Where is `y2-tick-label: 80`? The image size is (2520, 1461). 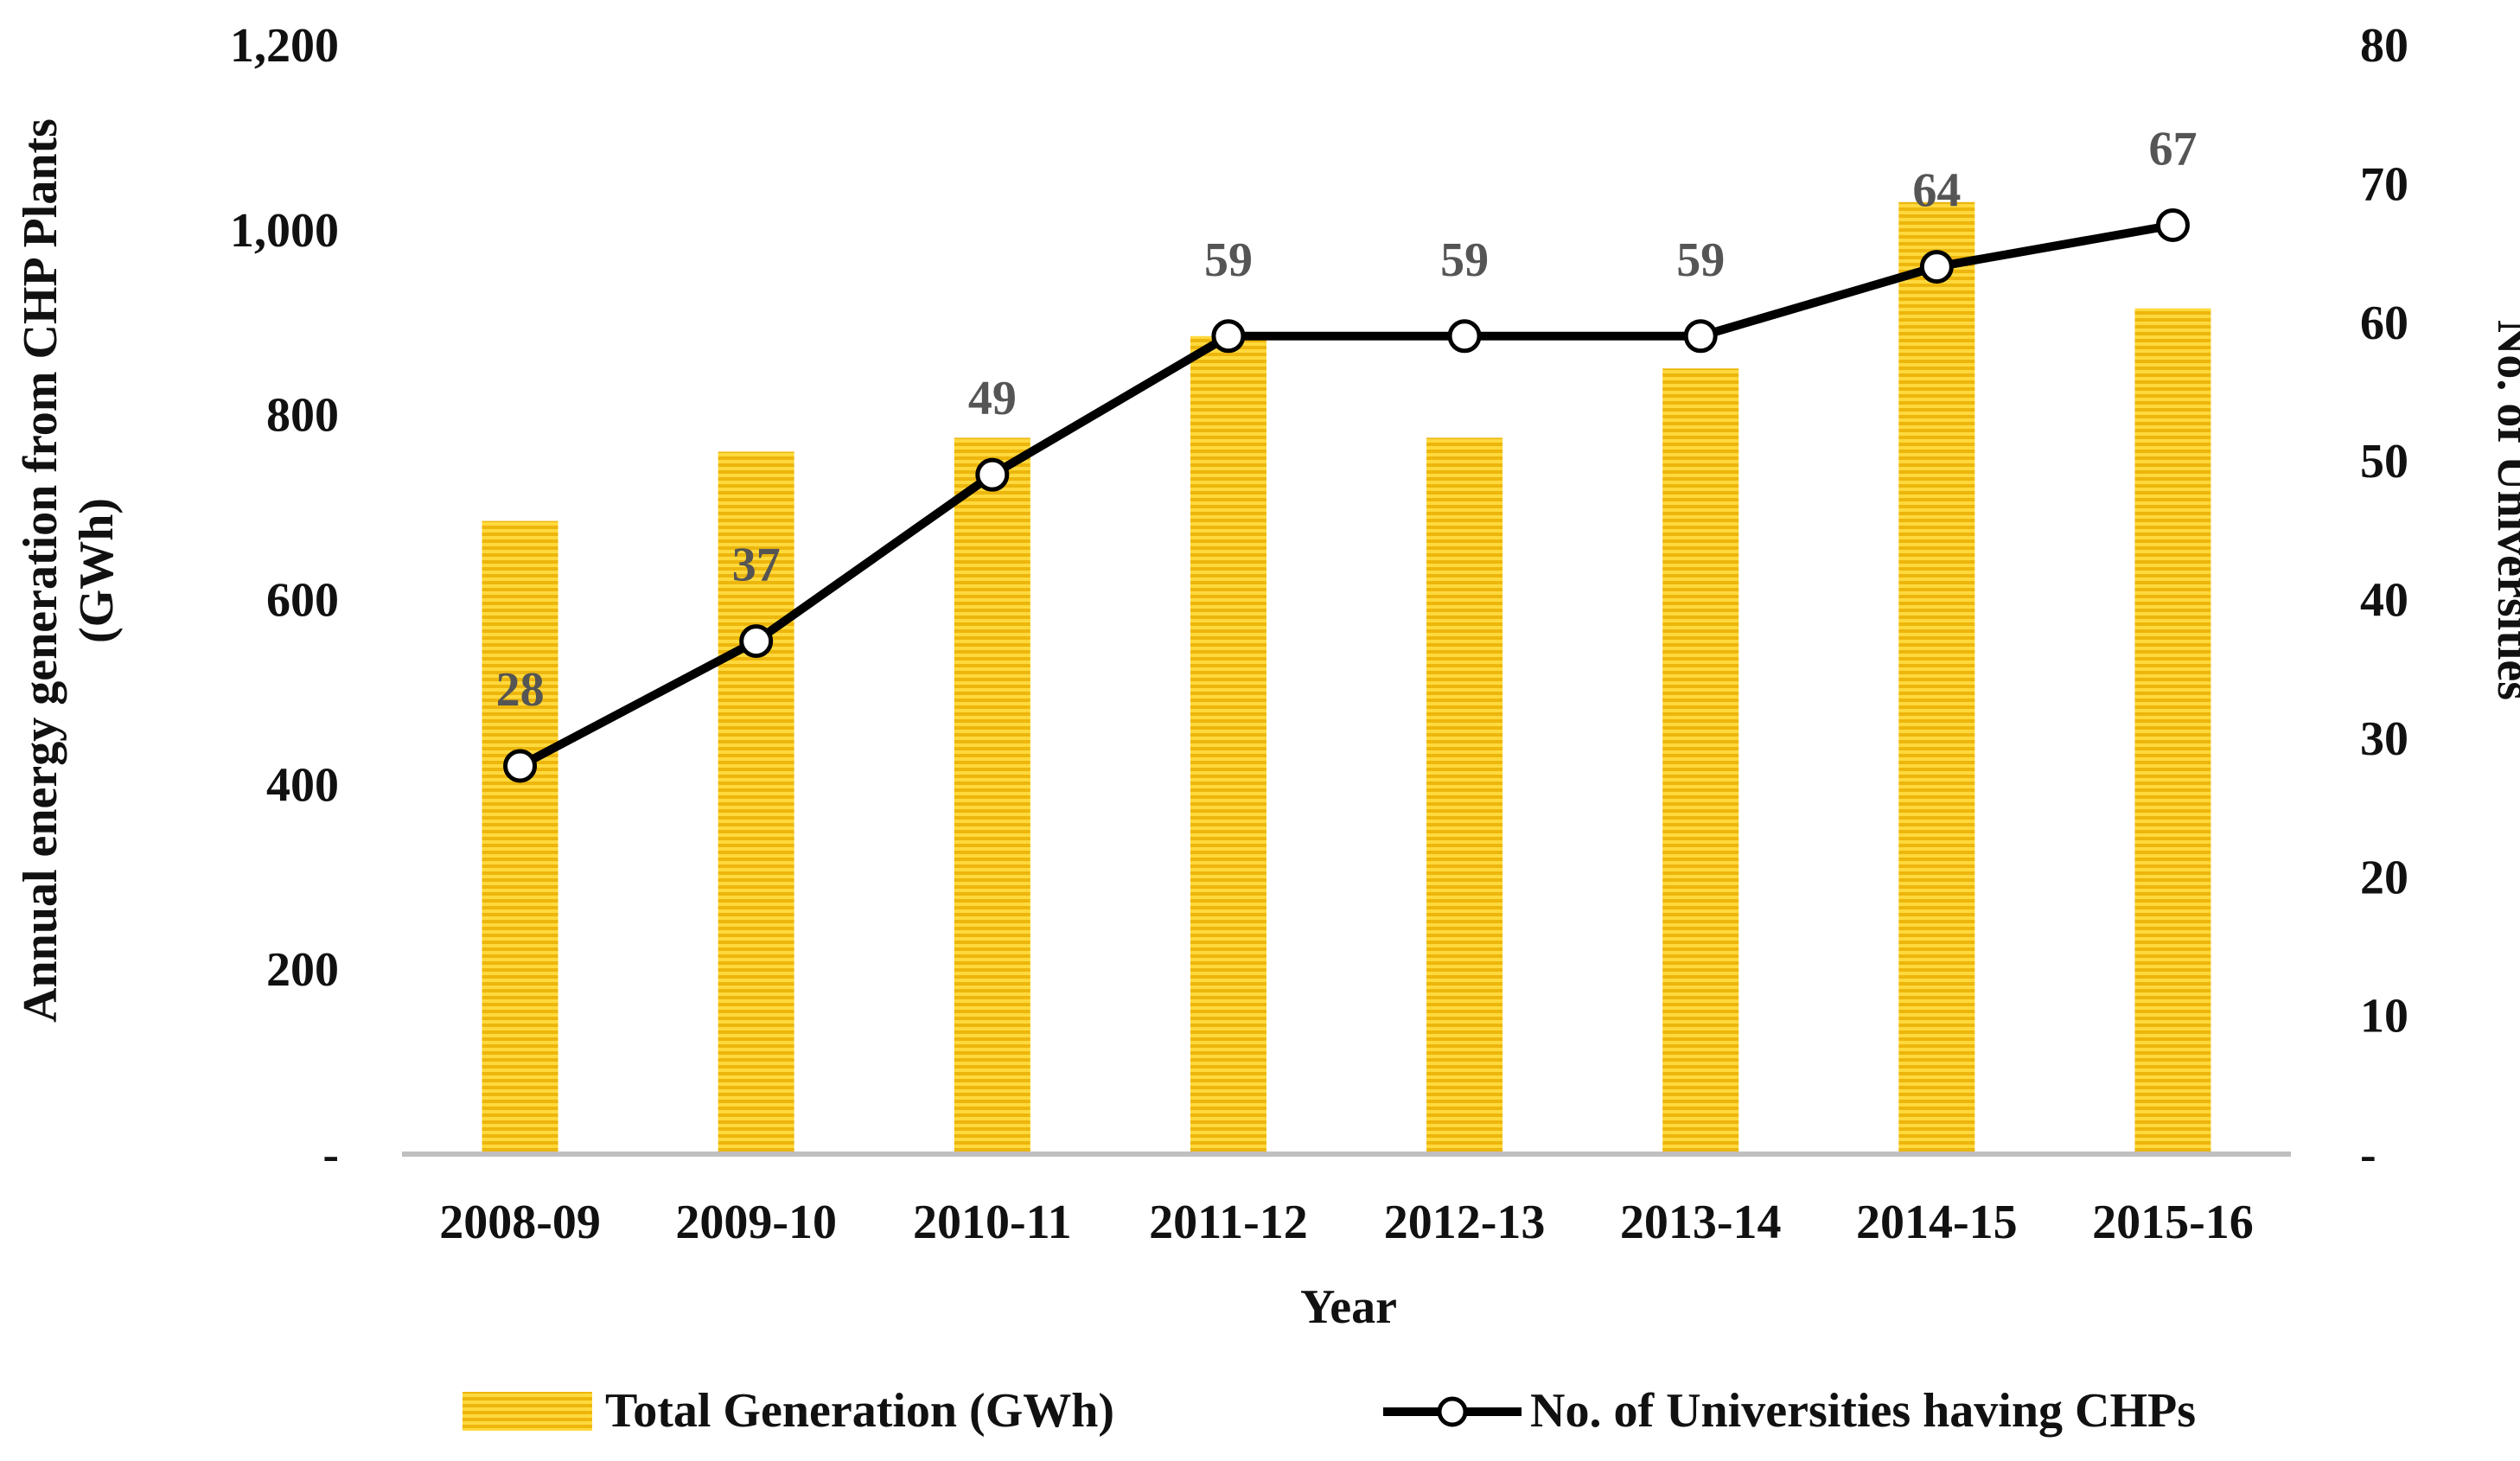 y2-tick-label: 80 is located at coordinates (2384, 46).